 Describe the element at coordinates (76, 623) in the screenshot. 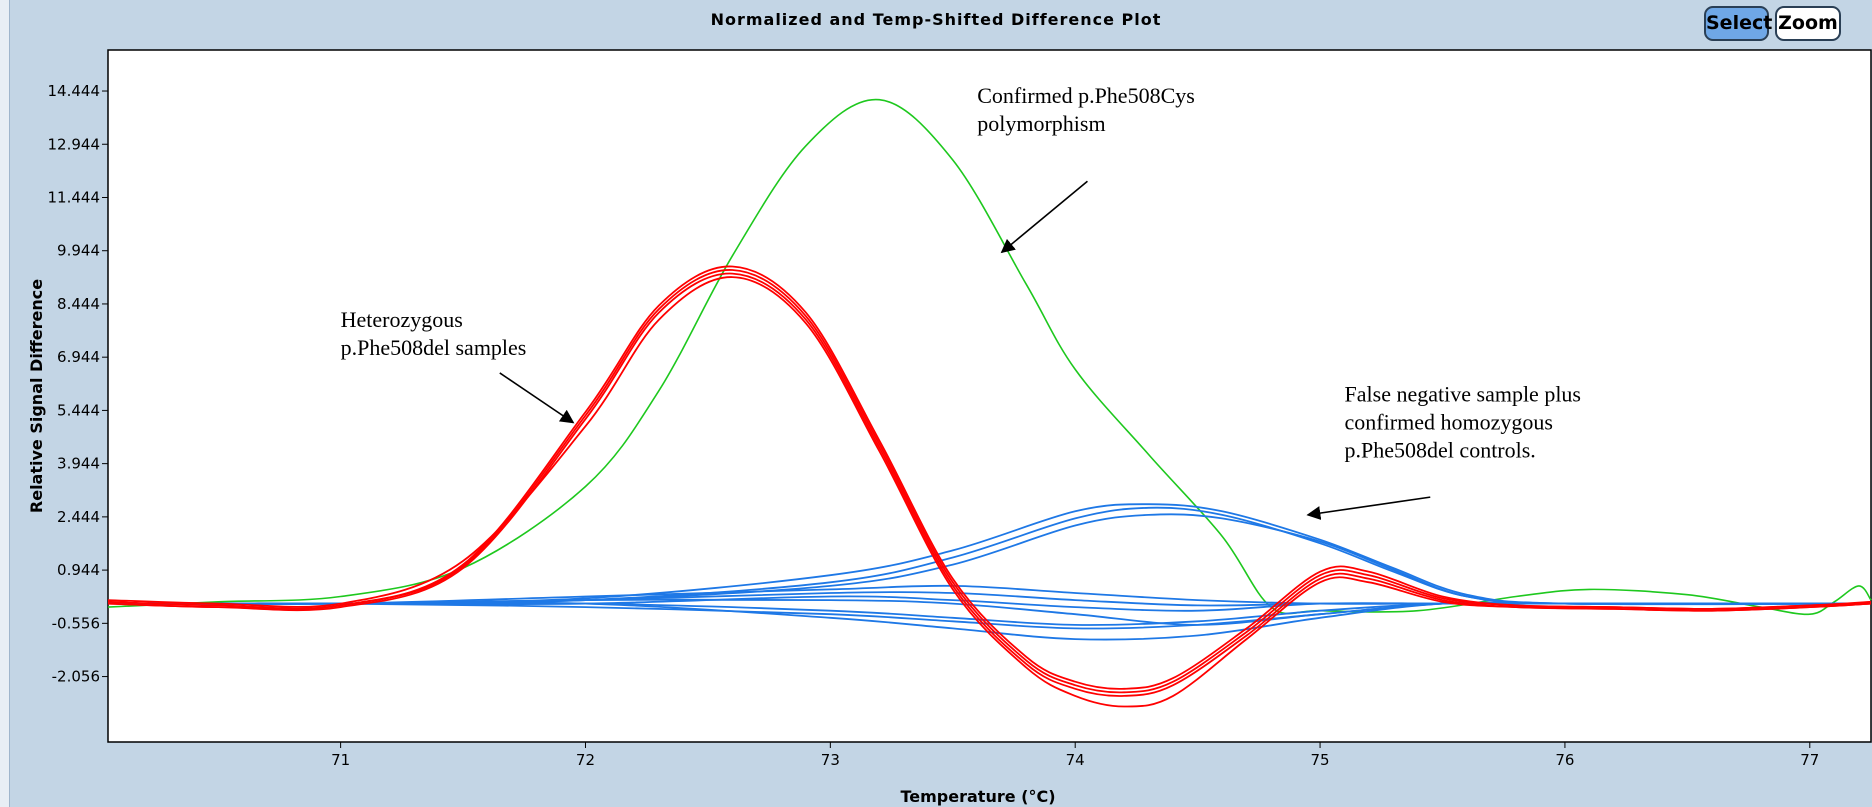

I see `y-tick-label: -0.556` at that location.